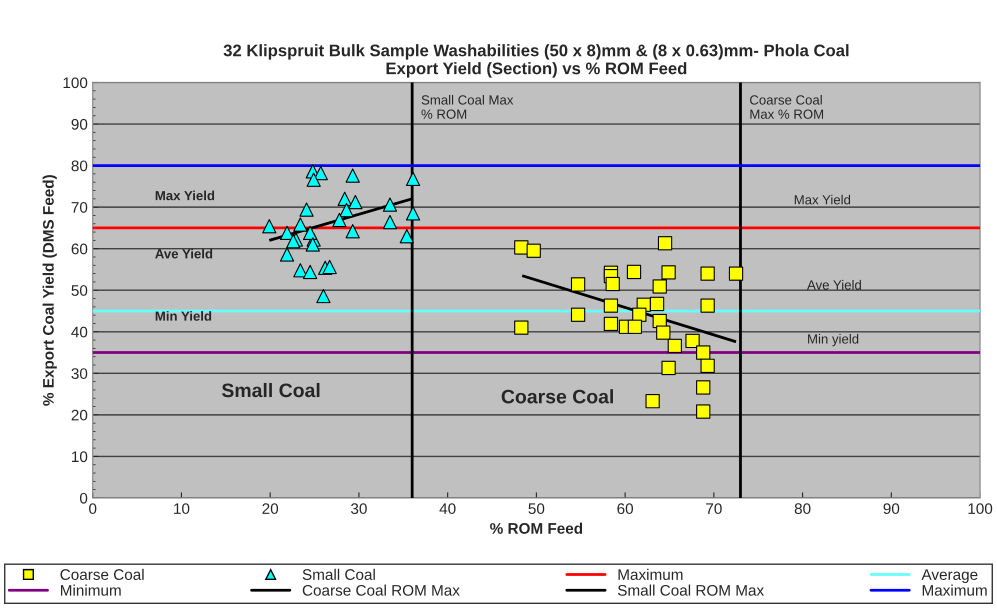  What do you see at coordinates (80, 207) in the screenshot?
I see `y-tick-label: 70` at bounding box center [80, 207].